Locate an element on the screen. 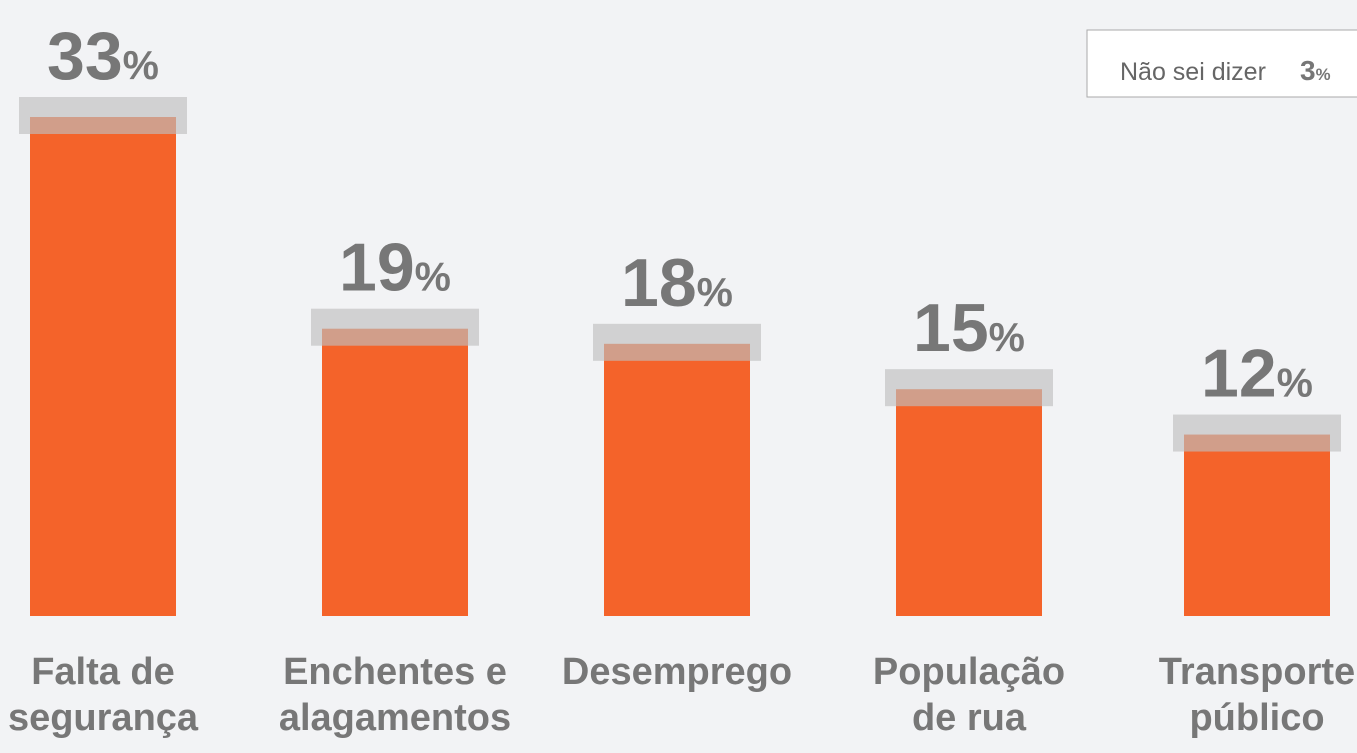 The width and height of the screenshot is (1357, 753). value-label: 18% is located at coordinates (677, 283).